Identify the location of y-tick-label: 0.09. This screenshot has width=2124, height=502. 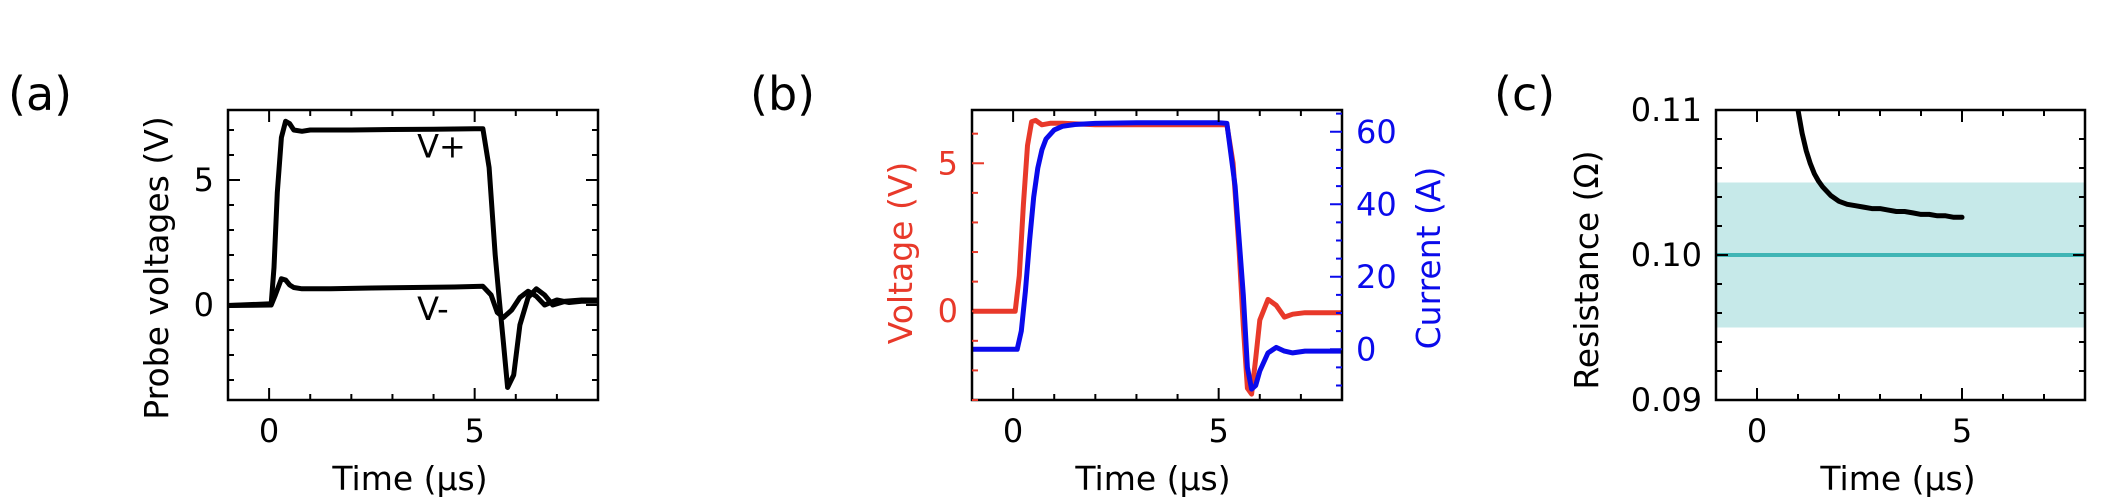
(1666, 400).